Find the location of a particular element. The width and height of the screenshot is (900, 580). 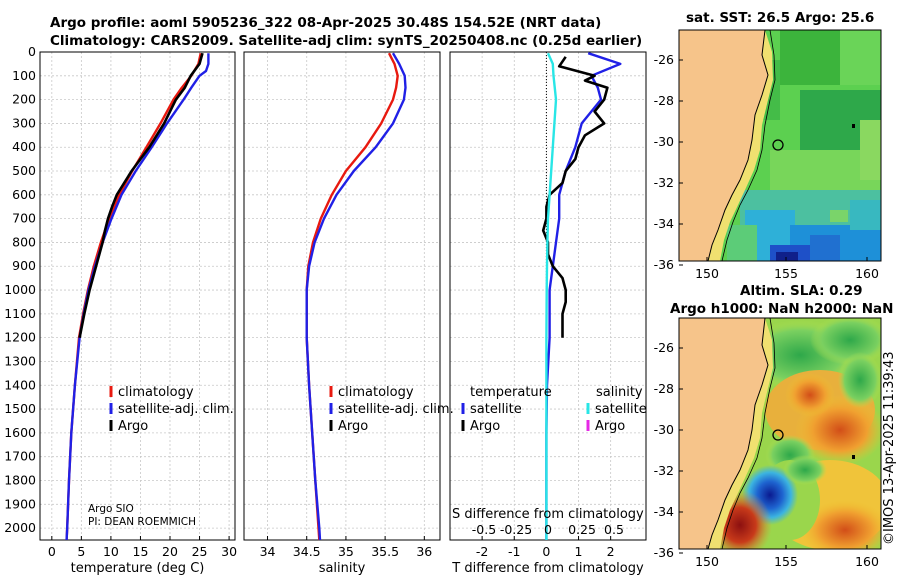

sst-map is located at coordinates (780, 145).